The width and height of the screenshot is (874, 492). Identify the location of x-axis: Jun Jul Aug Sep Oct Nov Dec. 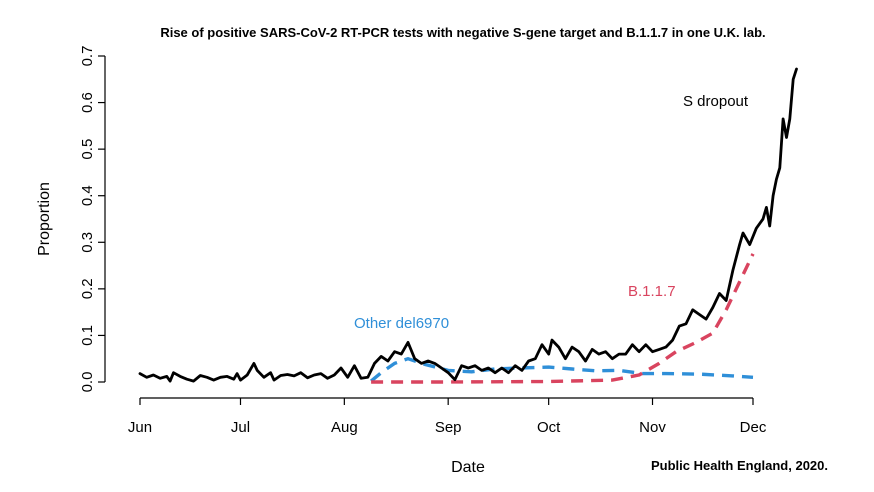
(447, 416).